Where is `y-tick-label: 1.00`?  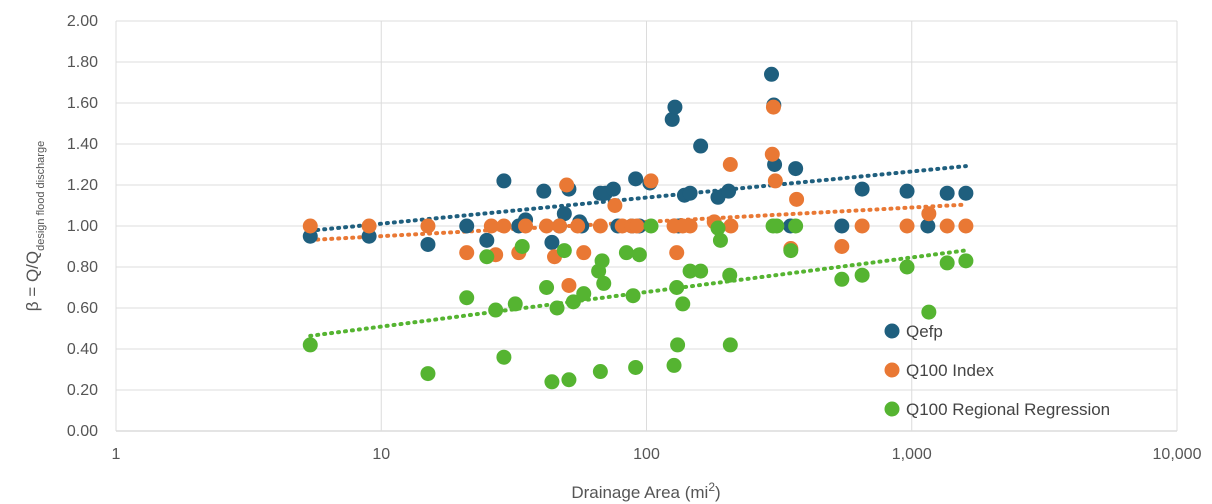
y-tick-label: 1.00 is located at coordinates (82, 226).